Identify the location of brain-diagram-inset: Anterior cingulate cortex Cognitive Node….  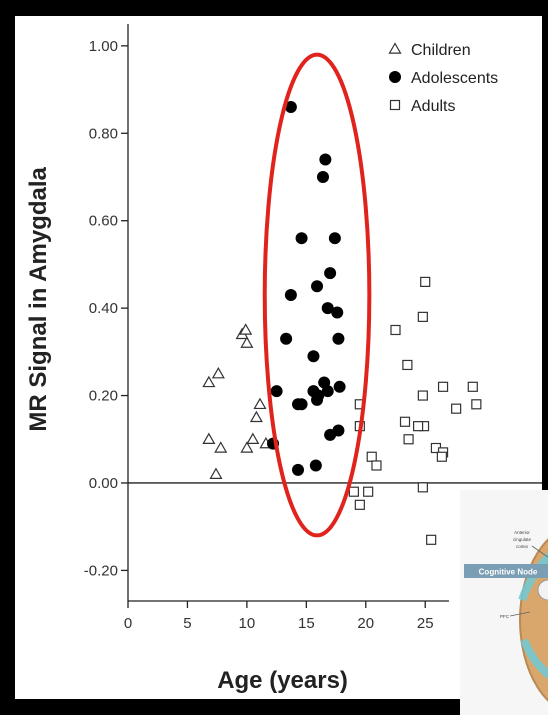
(504, 602).